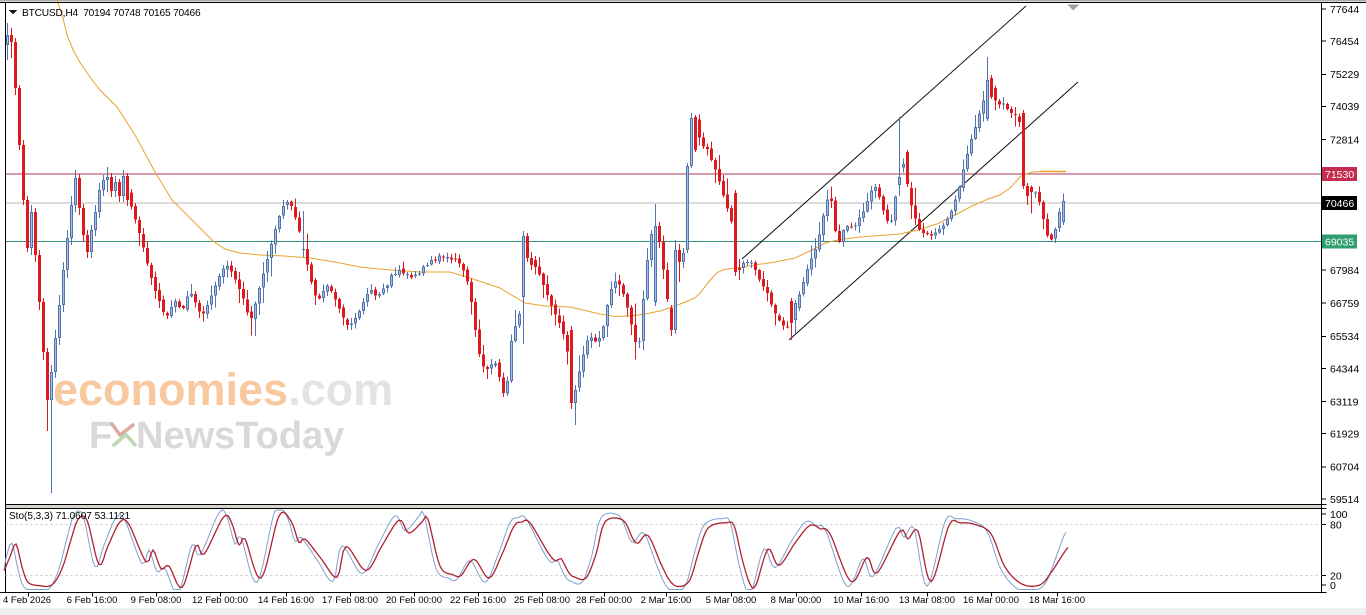 This screenshot has height=615, width=1366. I want to click on svg-text: 9 Feb 08:00, so click(156, 600).